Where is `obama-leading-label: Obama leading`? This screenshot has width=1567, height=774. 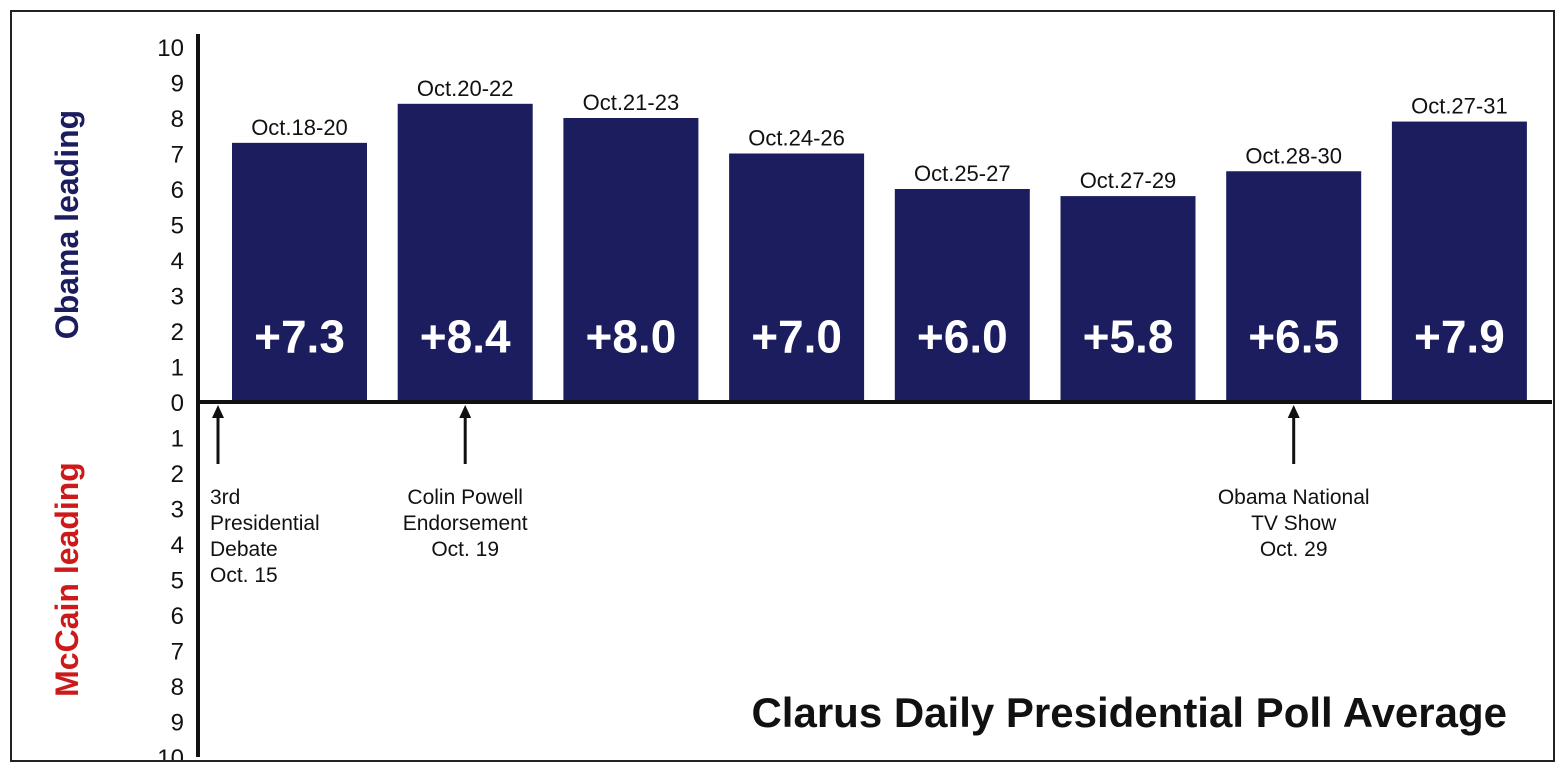 obama-leading-label: Obama leading is located at coordinates (67, 224).